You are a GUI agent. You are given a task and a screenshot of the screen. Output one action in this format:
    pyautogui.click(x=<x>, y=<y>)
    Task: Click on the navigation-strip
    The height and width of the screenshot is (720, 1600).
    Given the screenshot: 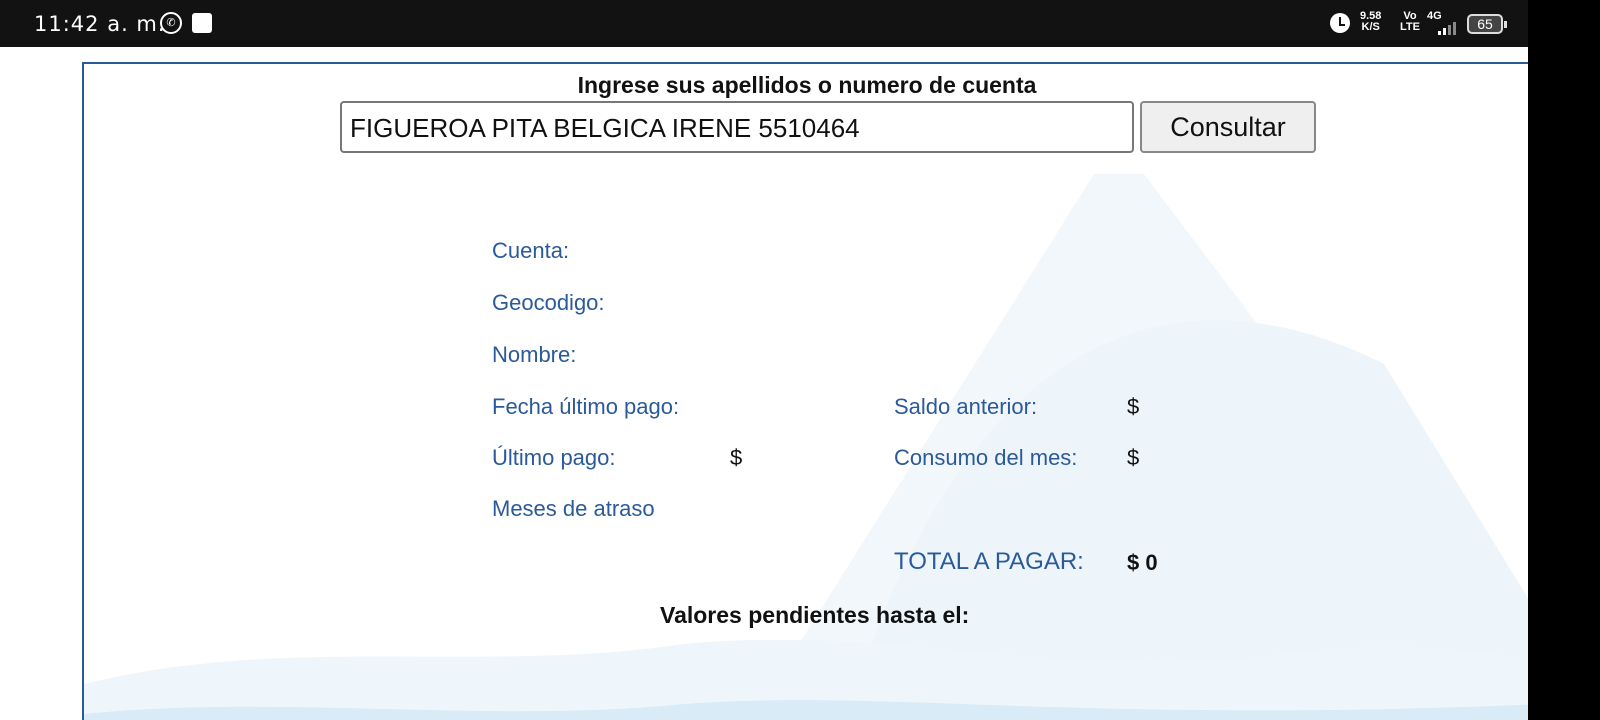 What is the action you would take?
    pyautogui.click(x=1564, y=360)
    